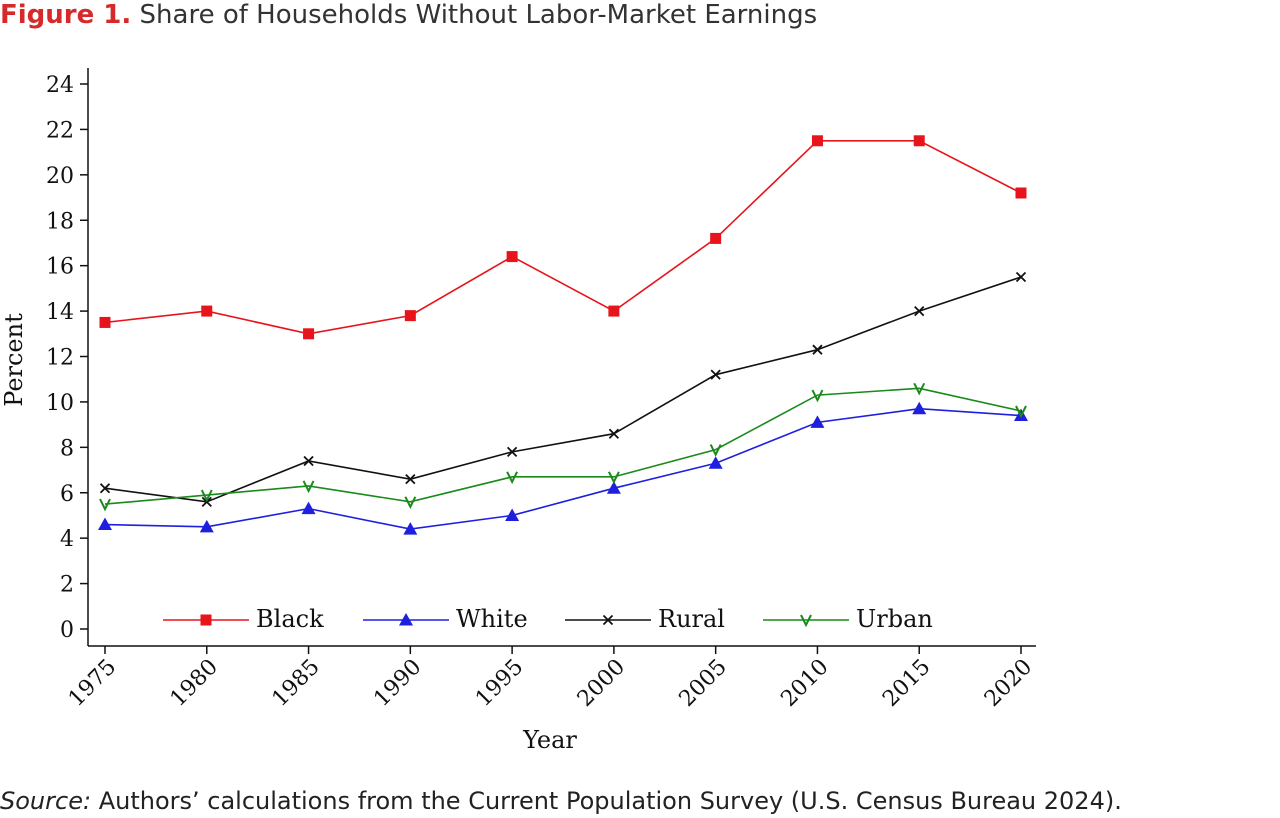 The width and height of the screenshot is (1280, 818). I want to click on legend-label-black: Black, so click(290, 619).